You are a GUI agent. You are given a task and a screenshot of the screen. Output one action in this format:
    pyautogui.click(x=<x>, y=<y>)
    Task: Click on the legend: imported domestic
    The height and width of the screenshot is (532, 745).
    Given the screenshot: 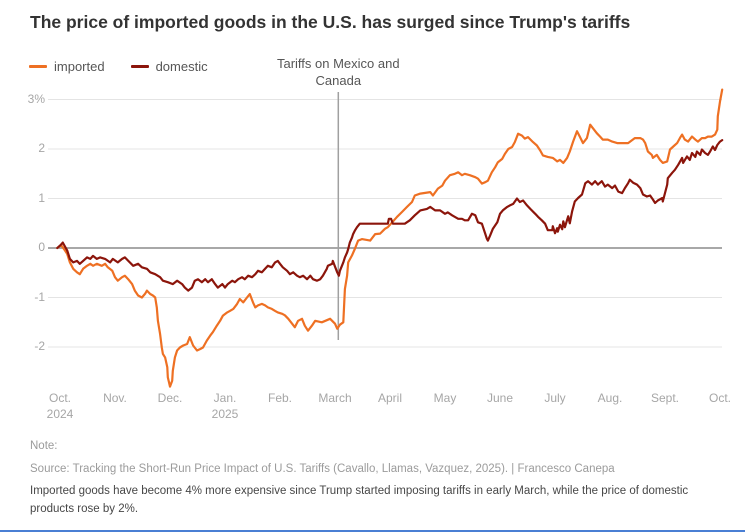 What is the action you would take?
    pyautogui.click(x=118, y=66)
    